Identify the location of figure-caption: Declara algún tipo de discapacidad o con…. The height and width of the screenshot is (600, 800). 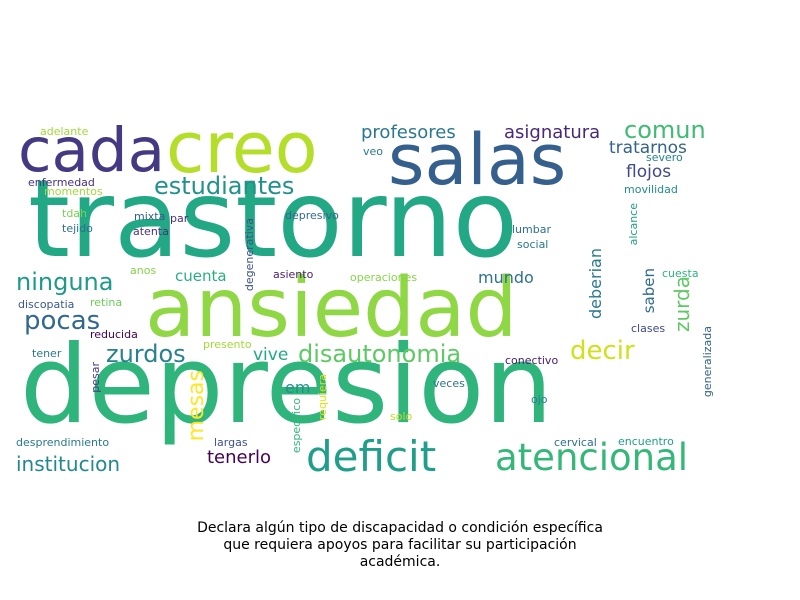
(400, 545).